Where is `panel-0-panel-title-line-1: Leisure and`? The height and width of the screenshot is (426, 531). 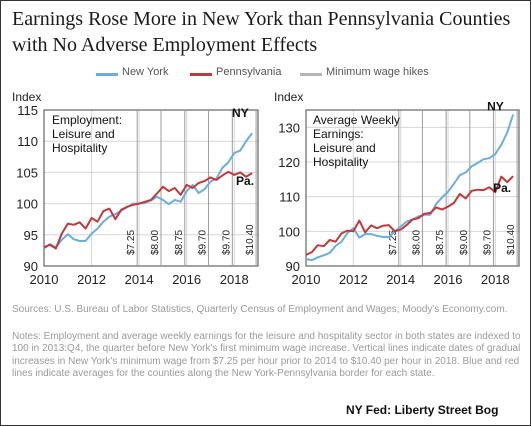 panel-0-panel-title-line-1: Leisure and is located at coordinates (83, 134).